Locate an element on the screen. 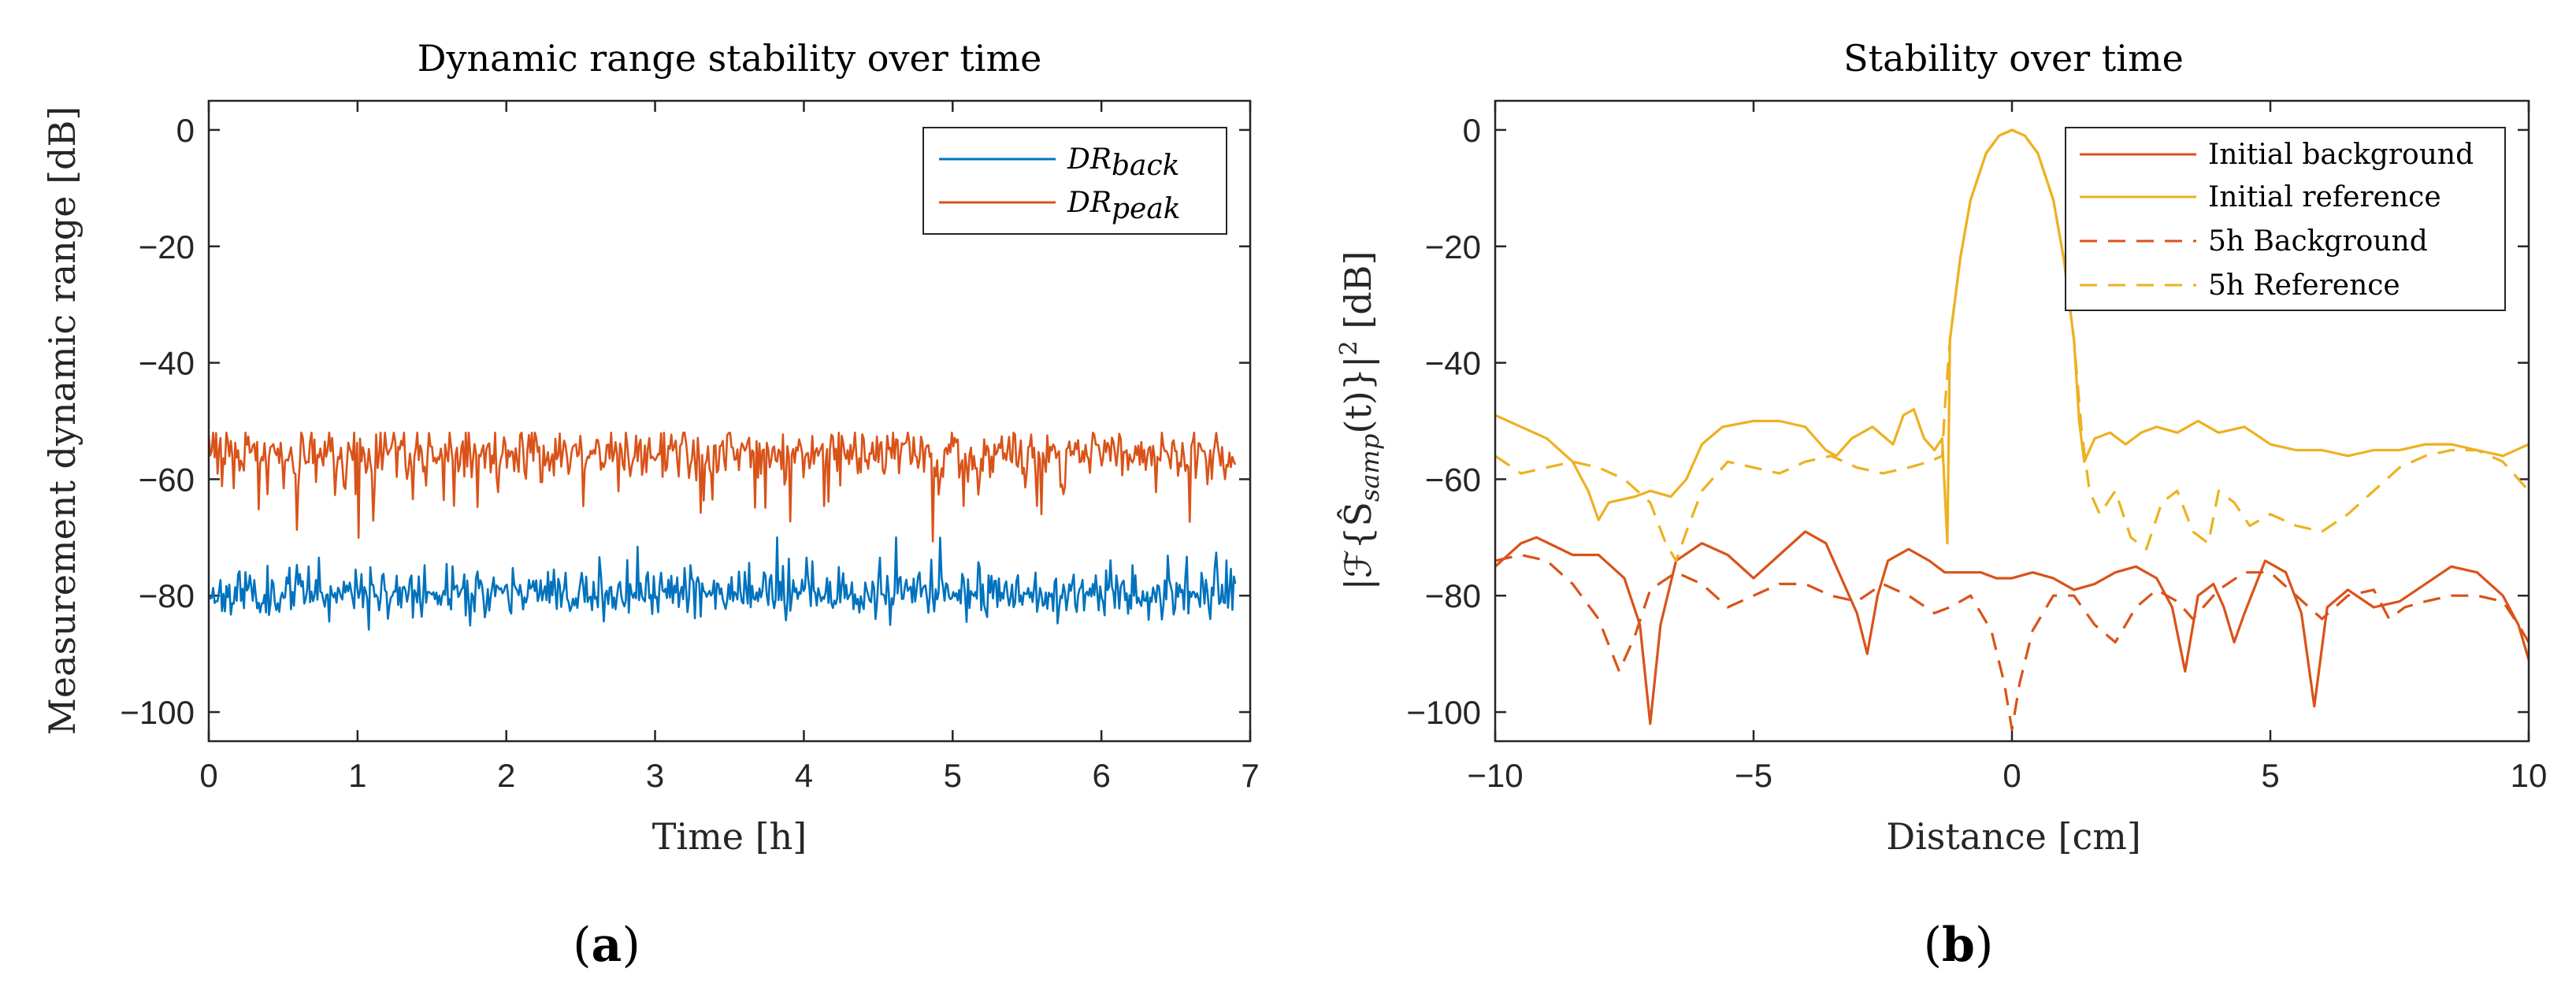 The image size is (2576, 983). legend-label-dr-back: DRback is located at coordinates (1123, 162).